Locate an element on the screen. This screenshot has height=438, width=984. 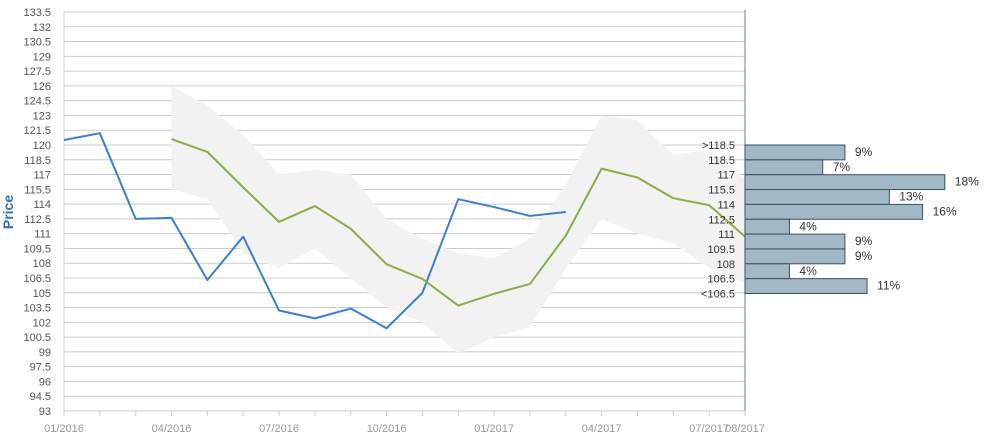
x-tick-label: 04/2017 is located at coordinates (602, 429).